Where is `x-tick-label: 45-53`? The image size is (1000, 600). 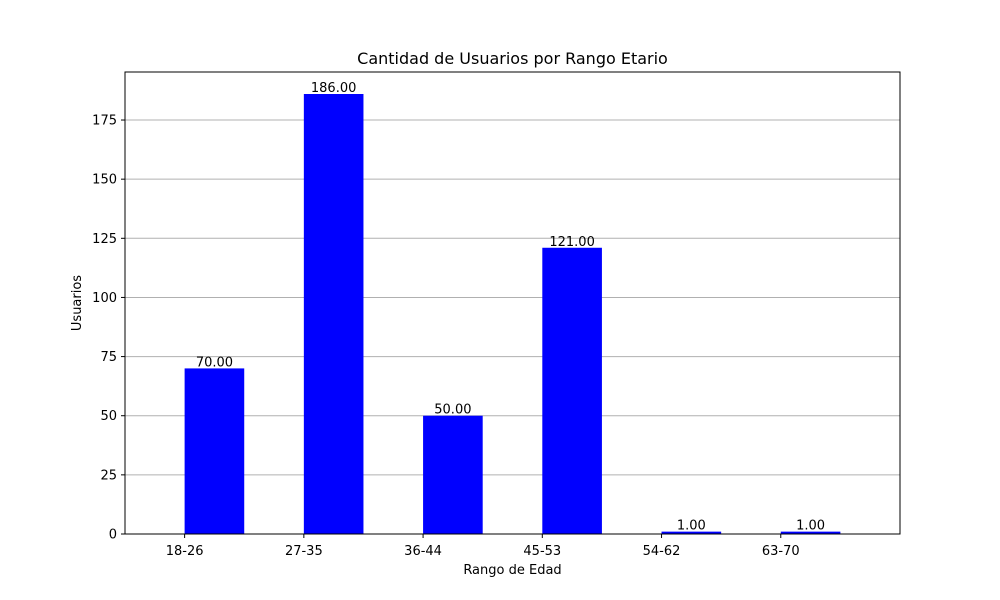 x-tick-label: 45-53 is located at coordinates (542, 551).